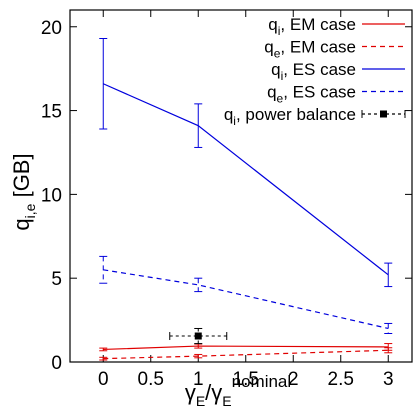 This screenshot has height=414, width=417. Describe the element at coordinates (246, 379) in the screenshot. I see `x-tick-label: 1.5` at that location.